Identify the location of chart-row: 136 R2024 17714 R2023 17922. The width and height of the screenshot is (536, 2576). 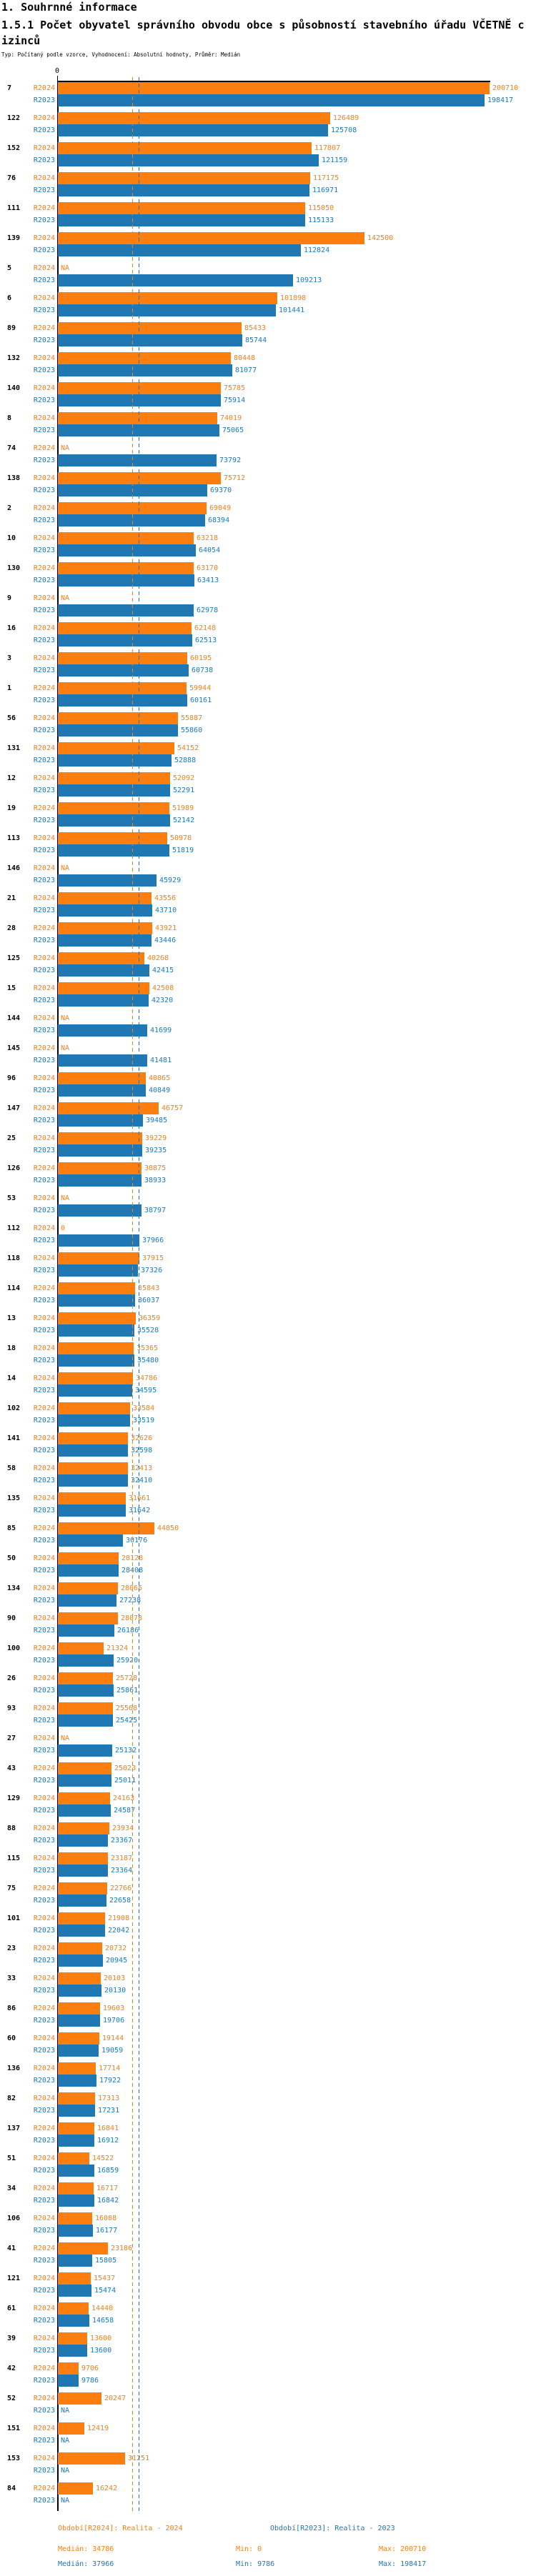
(268, 2075).